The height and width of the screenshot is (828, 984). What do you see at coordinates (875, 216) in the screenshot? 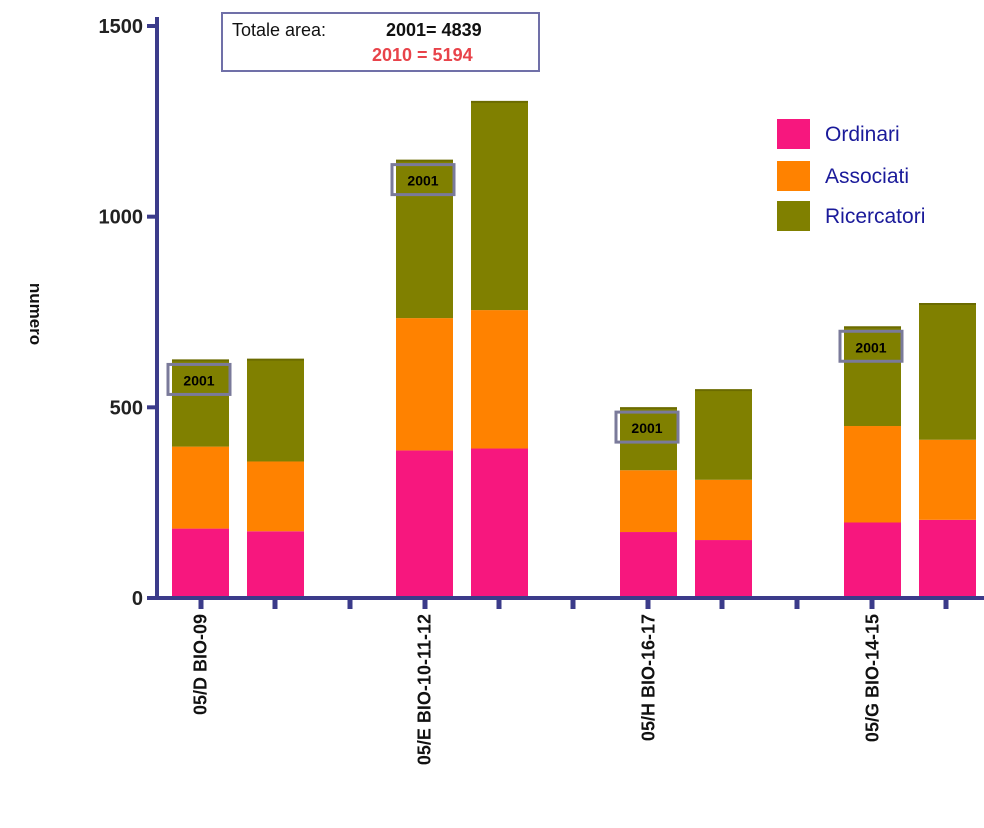
I see `legend-label-ricercatori: Ricercatori` at bounding box center [875, 216].